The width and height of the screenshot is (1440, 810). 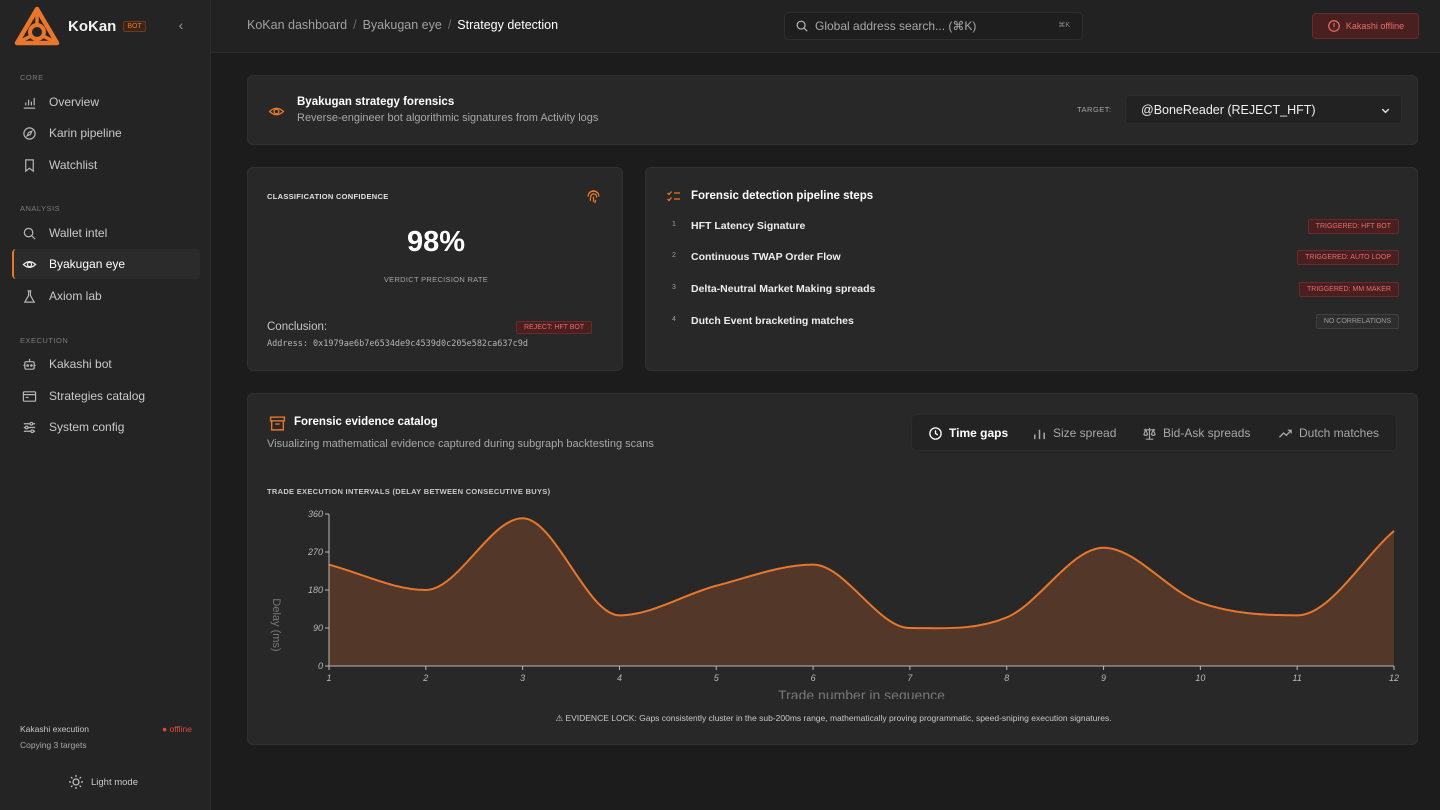 I want to click on chart-x-tick-label: 10, so click(x=1200, y=678).